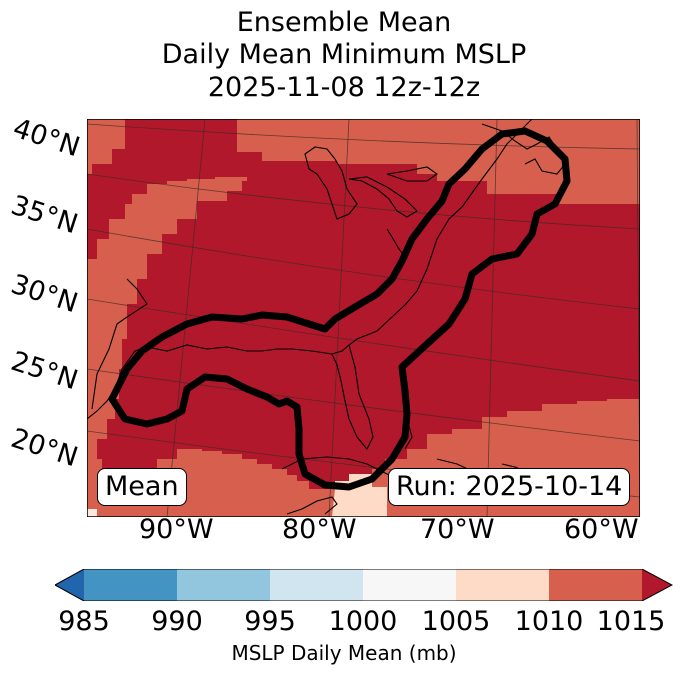  What do you see at coordinates (344, 653) in the screenshot?
I see `colorbar-label: MSLP Daily Mean (mb)` at bounding box center [344, 653].